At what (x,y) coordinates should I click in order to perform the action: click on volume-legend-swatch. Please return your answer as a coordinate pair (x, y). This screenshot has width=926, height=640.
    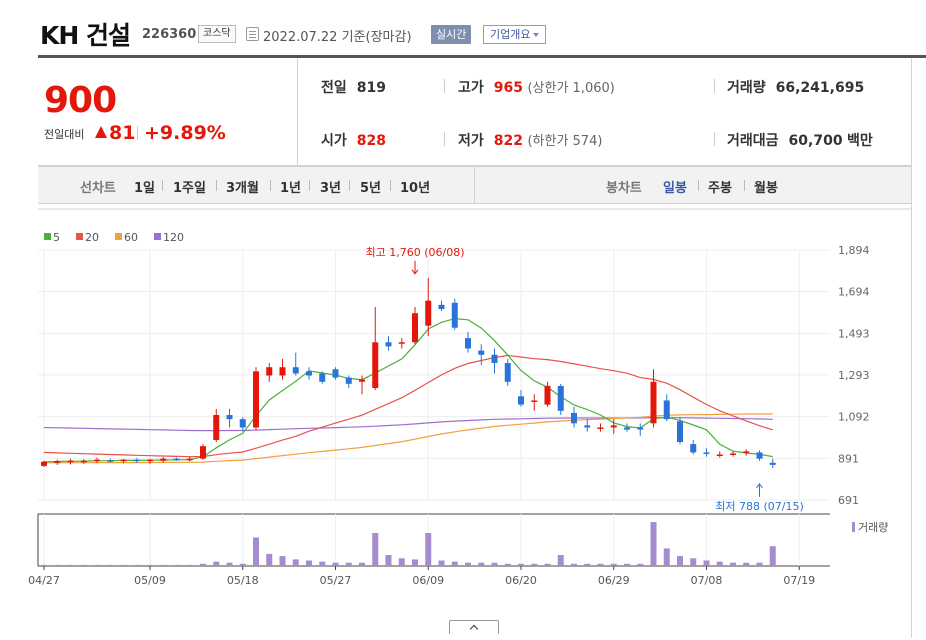
    Looking at the image, I should click on (853, 527).